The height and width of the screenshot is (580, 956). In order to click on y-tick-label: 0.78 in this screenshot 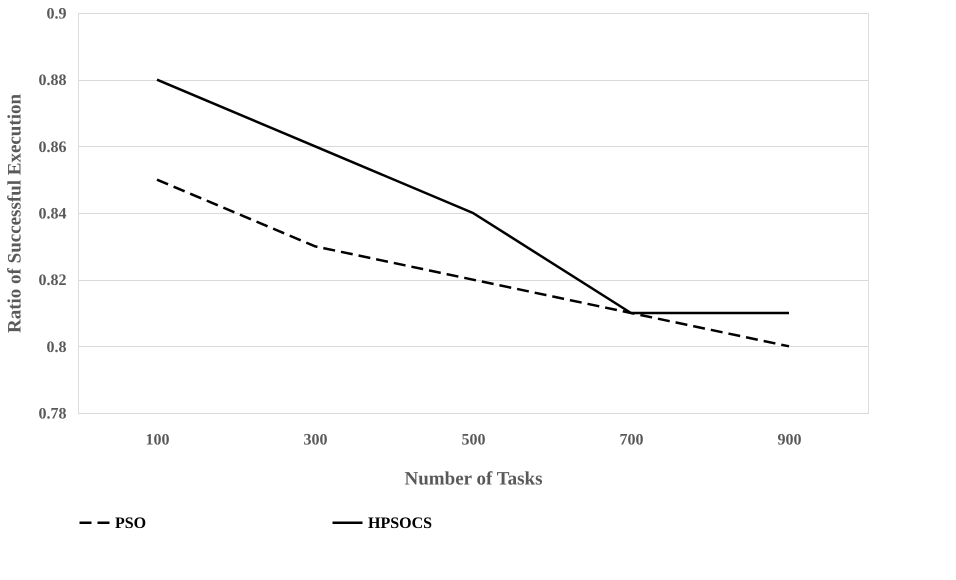, I will do `click(52, 414)`.